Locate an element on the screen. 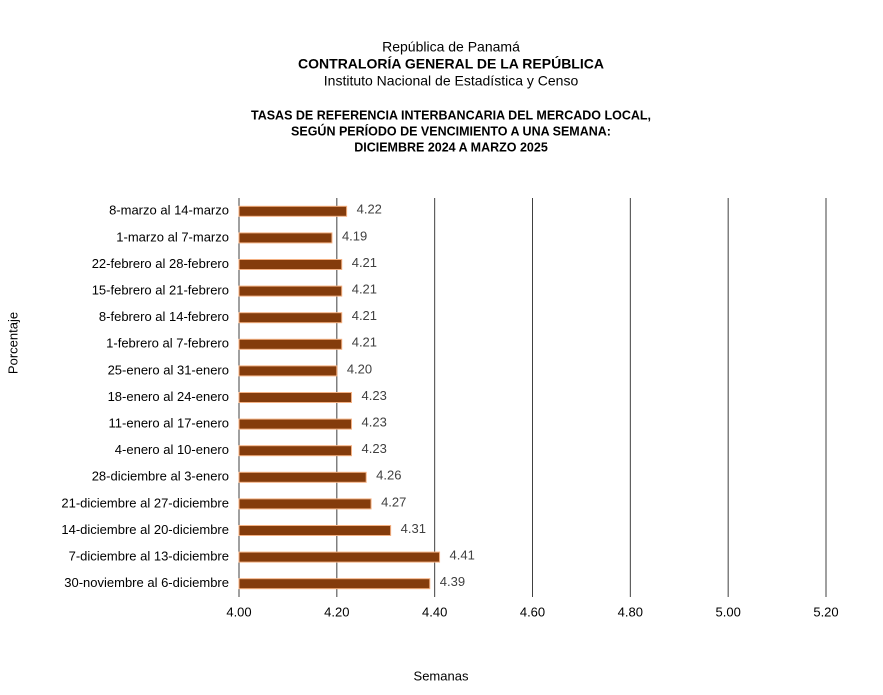 The width and height of the screenshot is (883, 695). x-tick-label: 4.40 is located at coordinates (434, 611).